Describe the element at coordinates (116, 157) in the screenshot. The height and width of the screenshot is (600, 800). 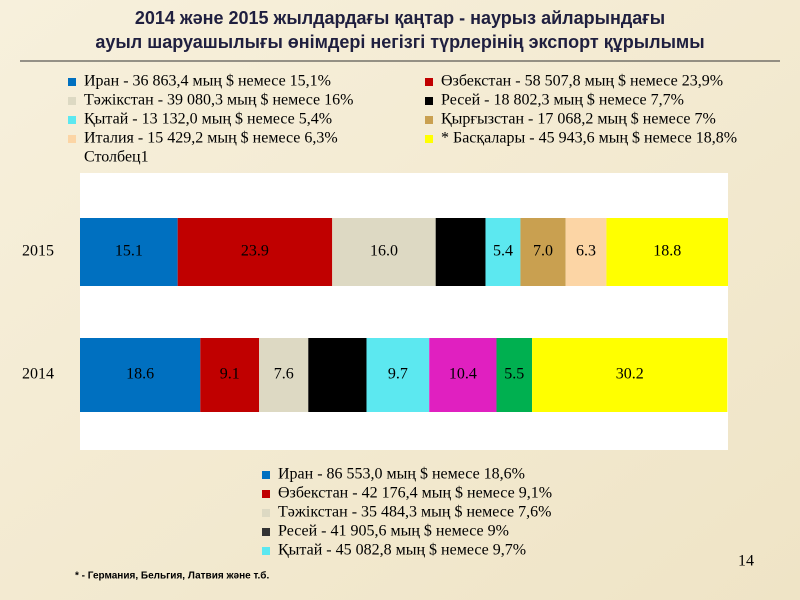
I see `legend-note: Столбец1` at that location.